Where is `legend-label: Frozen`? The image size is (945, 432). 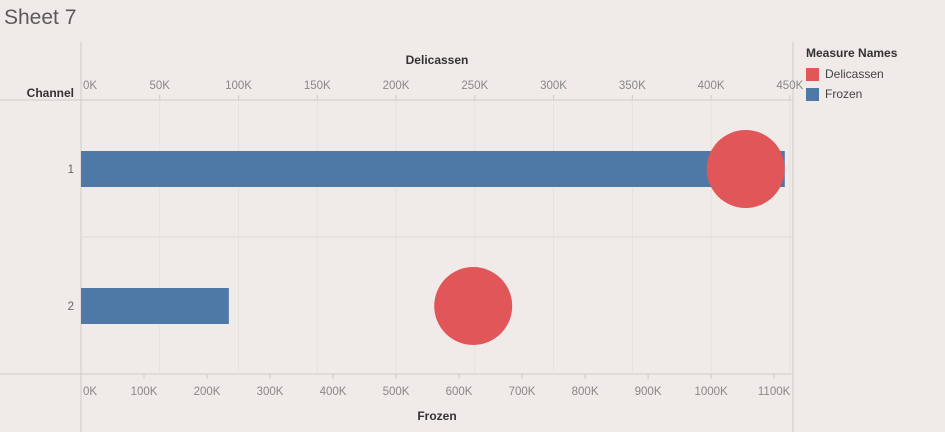 legend-label: Frozen is located at coordinates (844, 94).